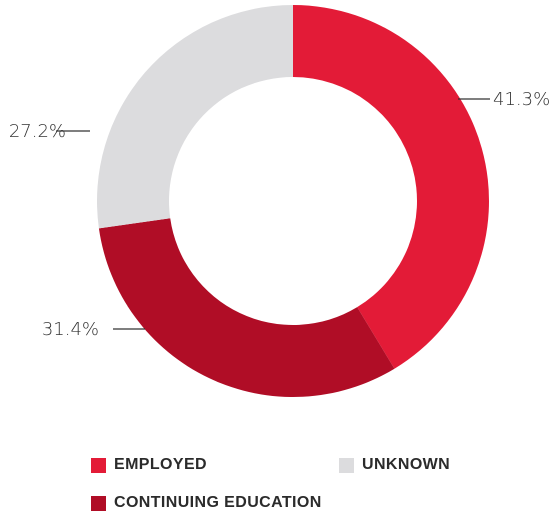  Describe the element at coordinates (98, 465) in the screenshot. I see `legend-swatch-employed` at that location.